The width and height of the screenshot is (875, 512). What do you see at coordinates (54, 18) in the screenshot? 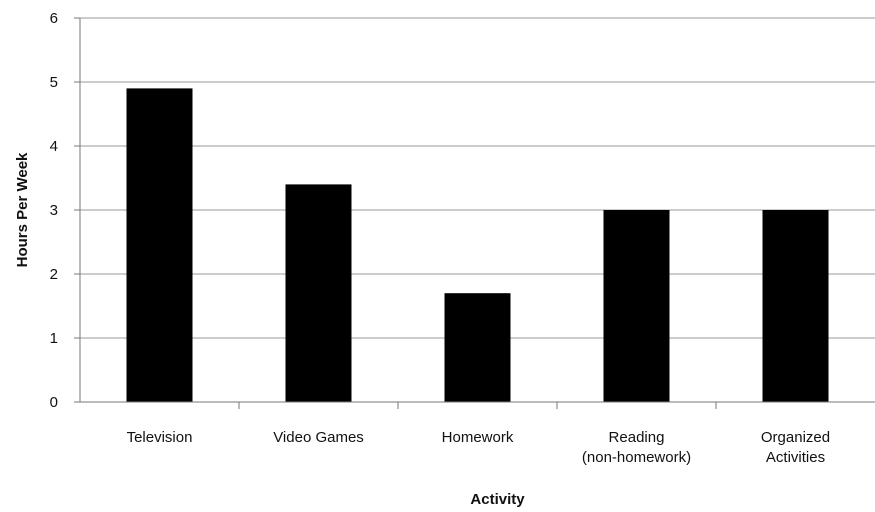
I see `y-tick-label: 6` at bounding box center [54, 18].